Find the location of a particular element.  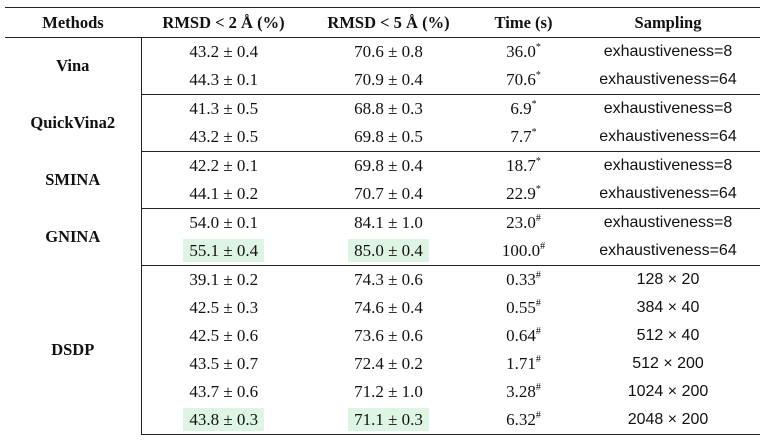

time-value: 0.64# is located at coordinates (523, 335).